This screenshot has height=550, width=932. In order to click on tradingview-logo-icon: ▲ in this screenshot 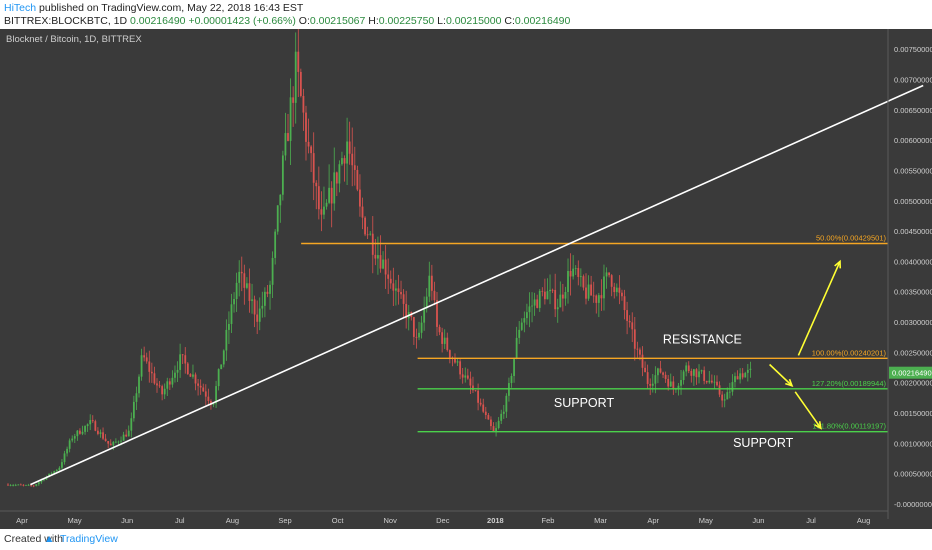, I will do `click(49, 539)`.